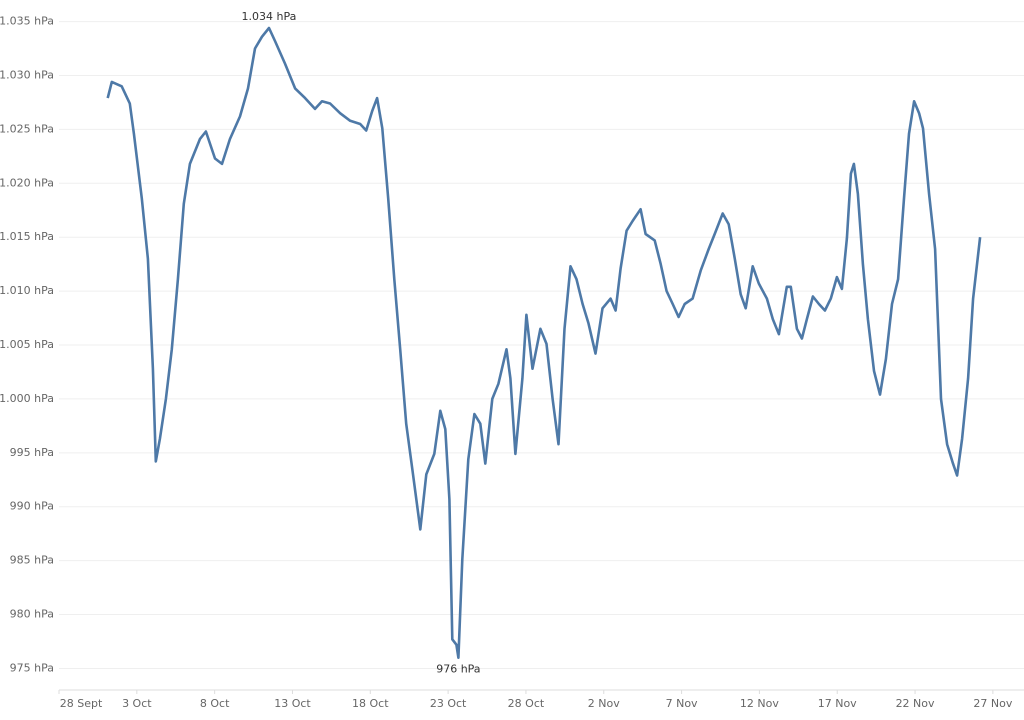 Image resolution: width=1024 pixels, height=720 pixels. Describe the element at coordinates (27, 21) in the screenshot. I see `y-tick-label: 1.035 hPa` at that location.